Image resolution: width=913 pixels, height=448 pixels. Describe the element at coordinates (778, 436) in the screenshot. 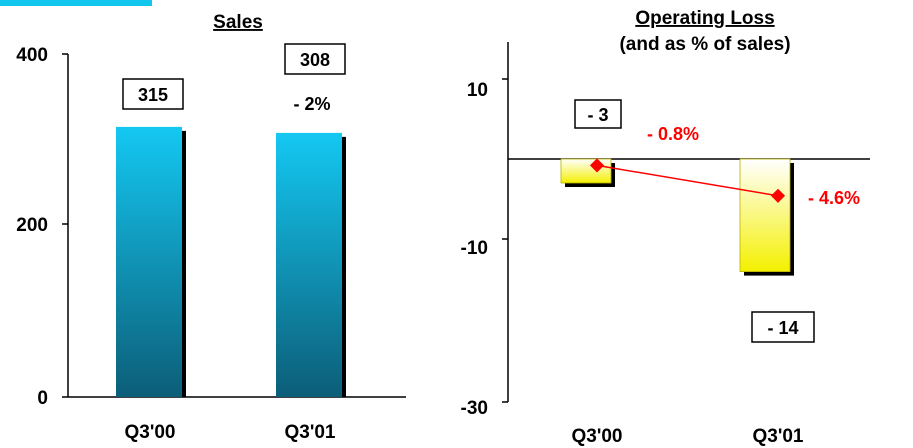

I see `loss-xtick-label: Q3'01` at that location.